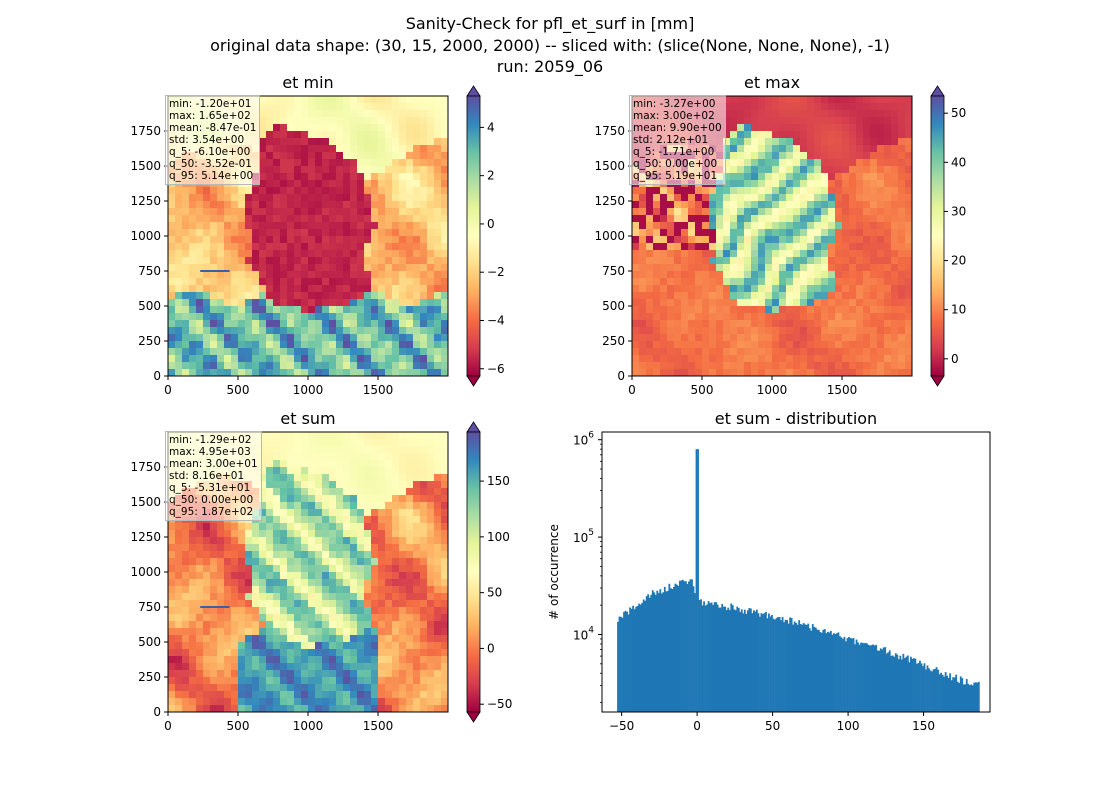 This screenshot has width=1100, height=800. Describe the element at coordinates (149, 341) in the screenshot. I see `y-tick-label: 250` at that location.